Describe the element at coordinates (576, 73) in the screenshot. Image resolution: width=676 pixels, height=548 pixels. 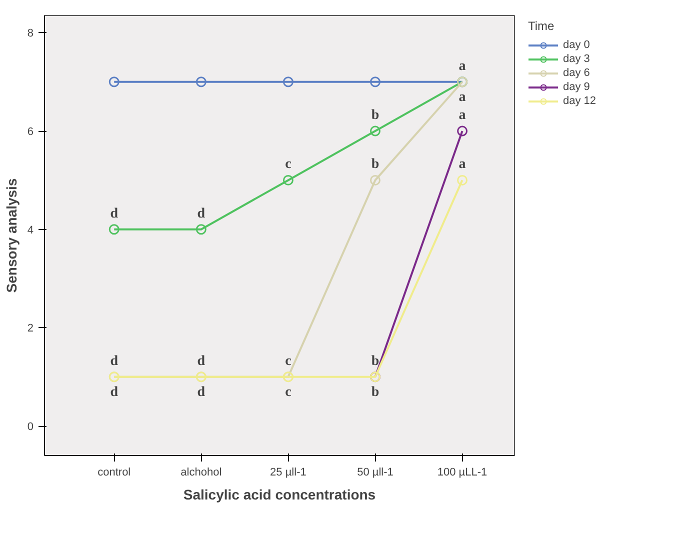
I see `legend-label: day 6` at that location.